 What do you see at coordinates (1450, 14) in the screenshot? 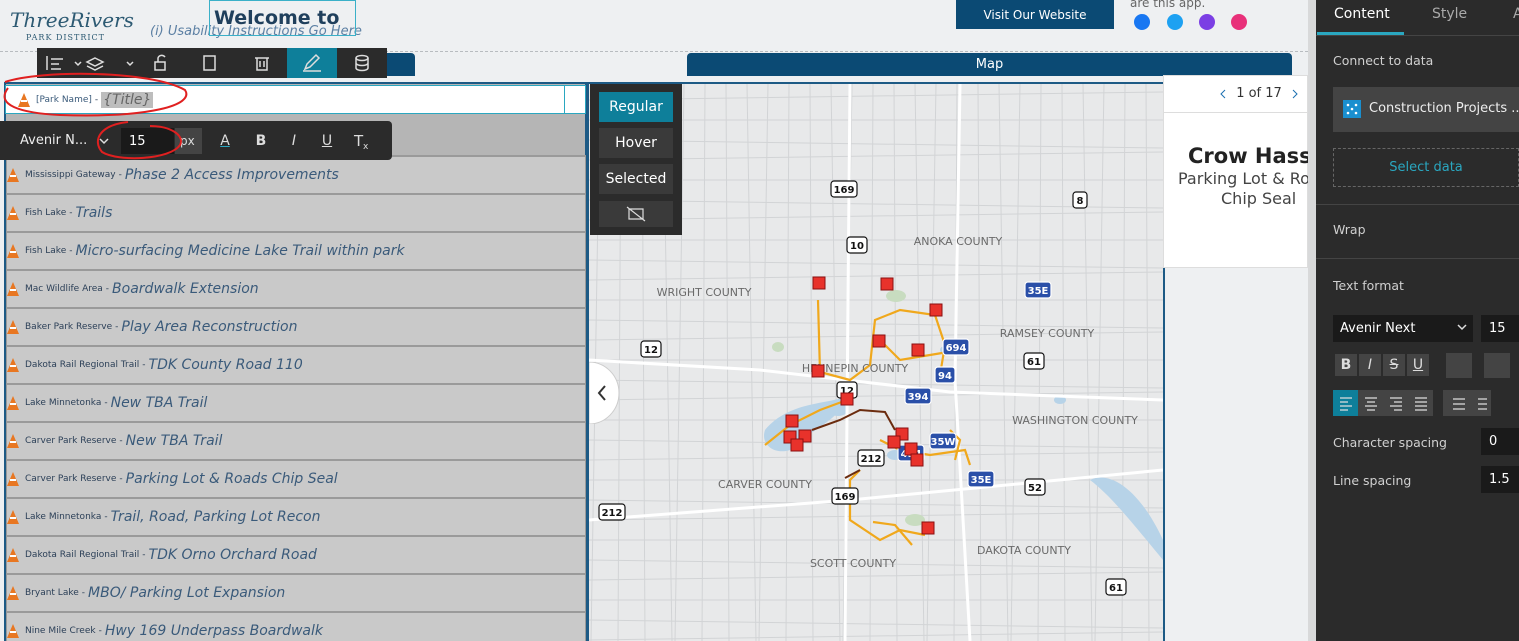
I see `panel-tab: Style` at bounding box center [1450, 14].